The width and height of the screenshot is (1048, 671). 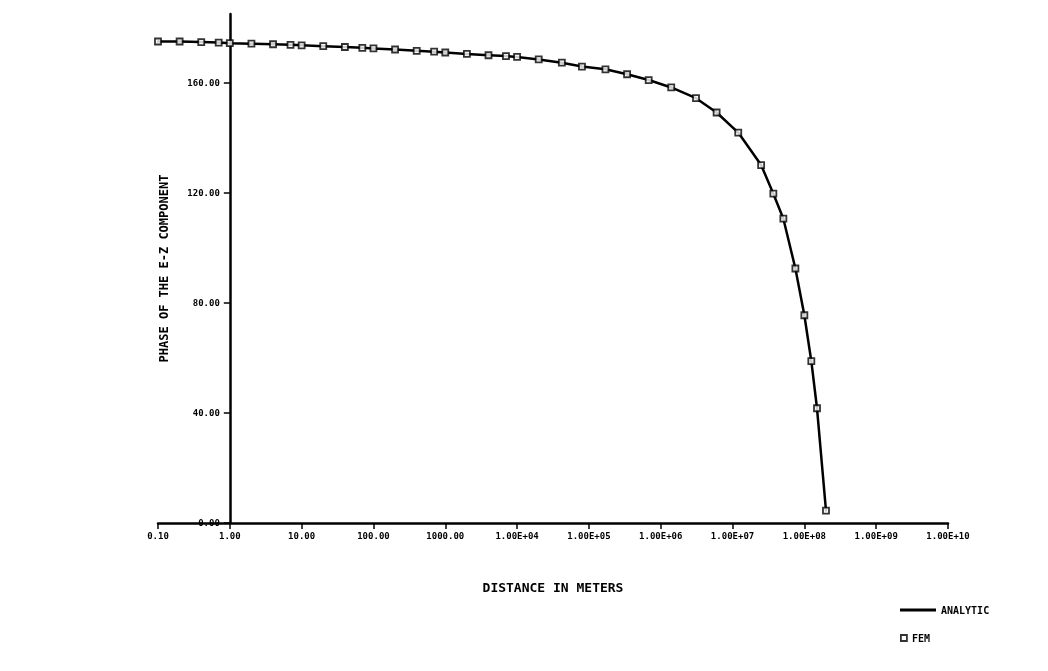 I want to click on x-tick-label: 1.00E+09, so click(x=876, y=535).